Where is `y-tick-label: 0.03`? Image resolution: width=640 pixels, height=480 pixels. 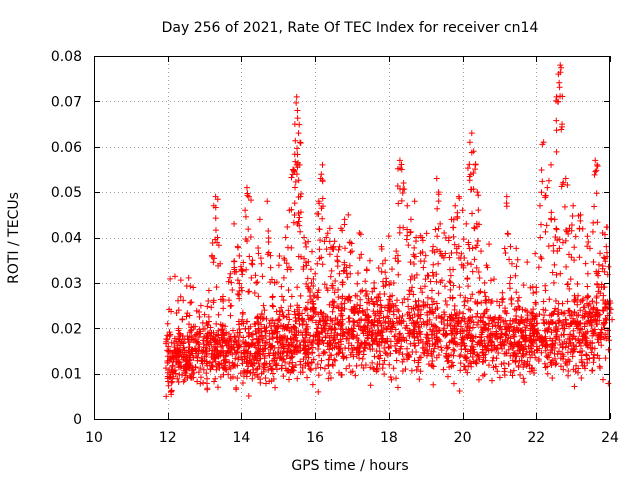
y-tick-label: 0.03 is located at coordinates (66, 284).